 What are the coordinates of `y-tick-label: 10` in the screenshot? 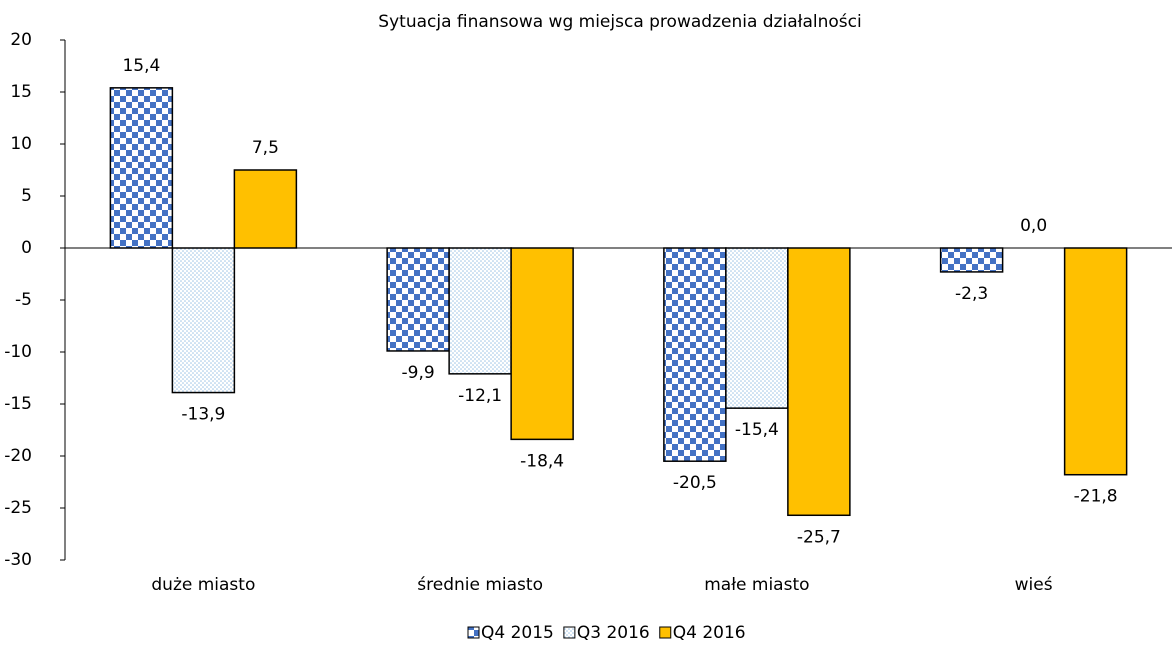 It's located at (21, 144).